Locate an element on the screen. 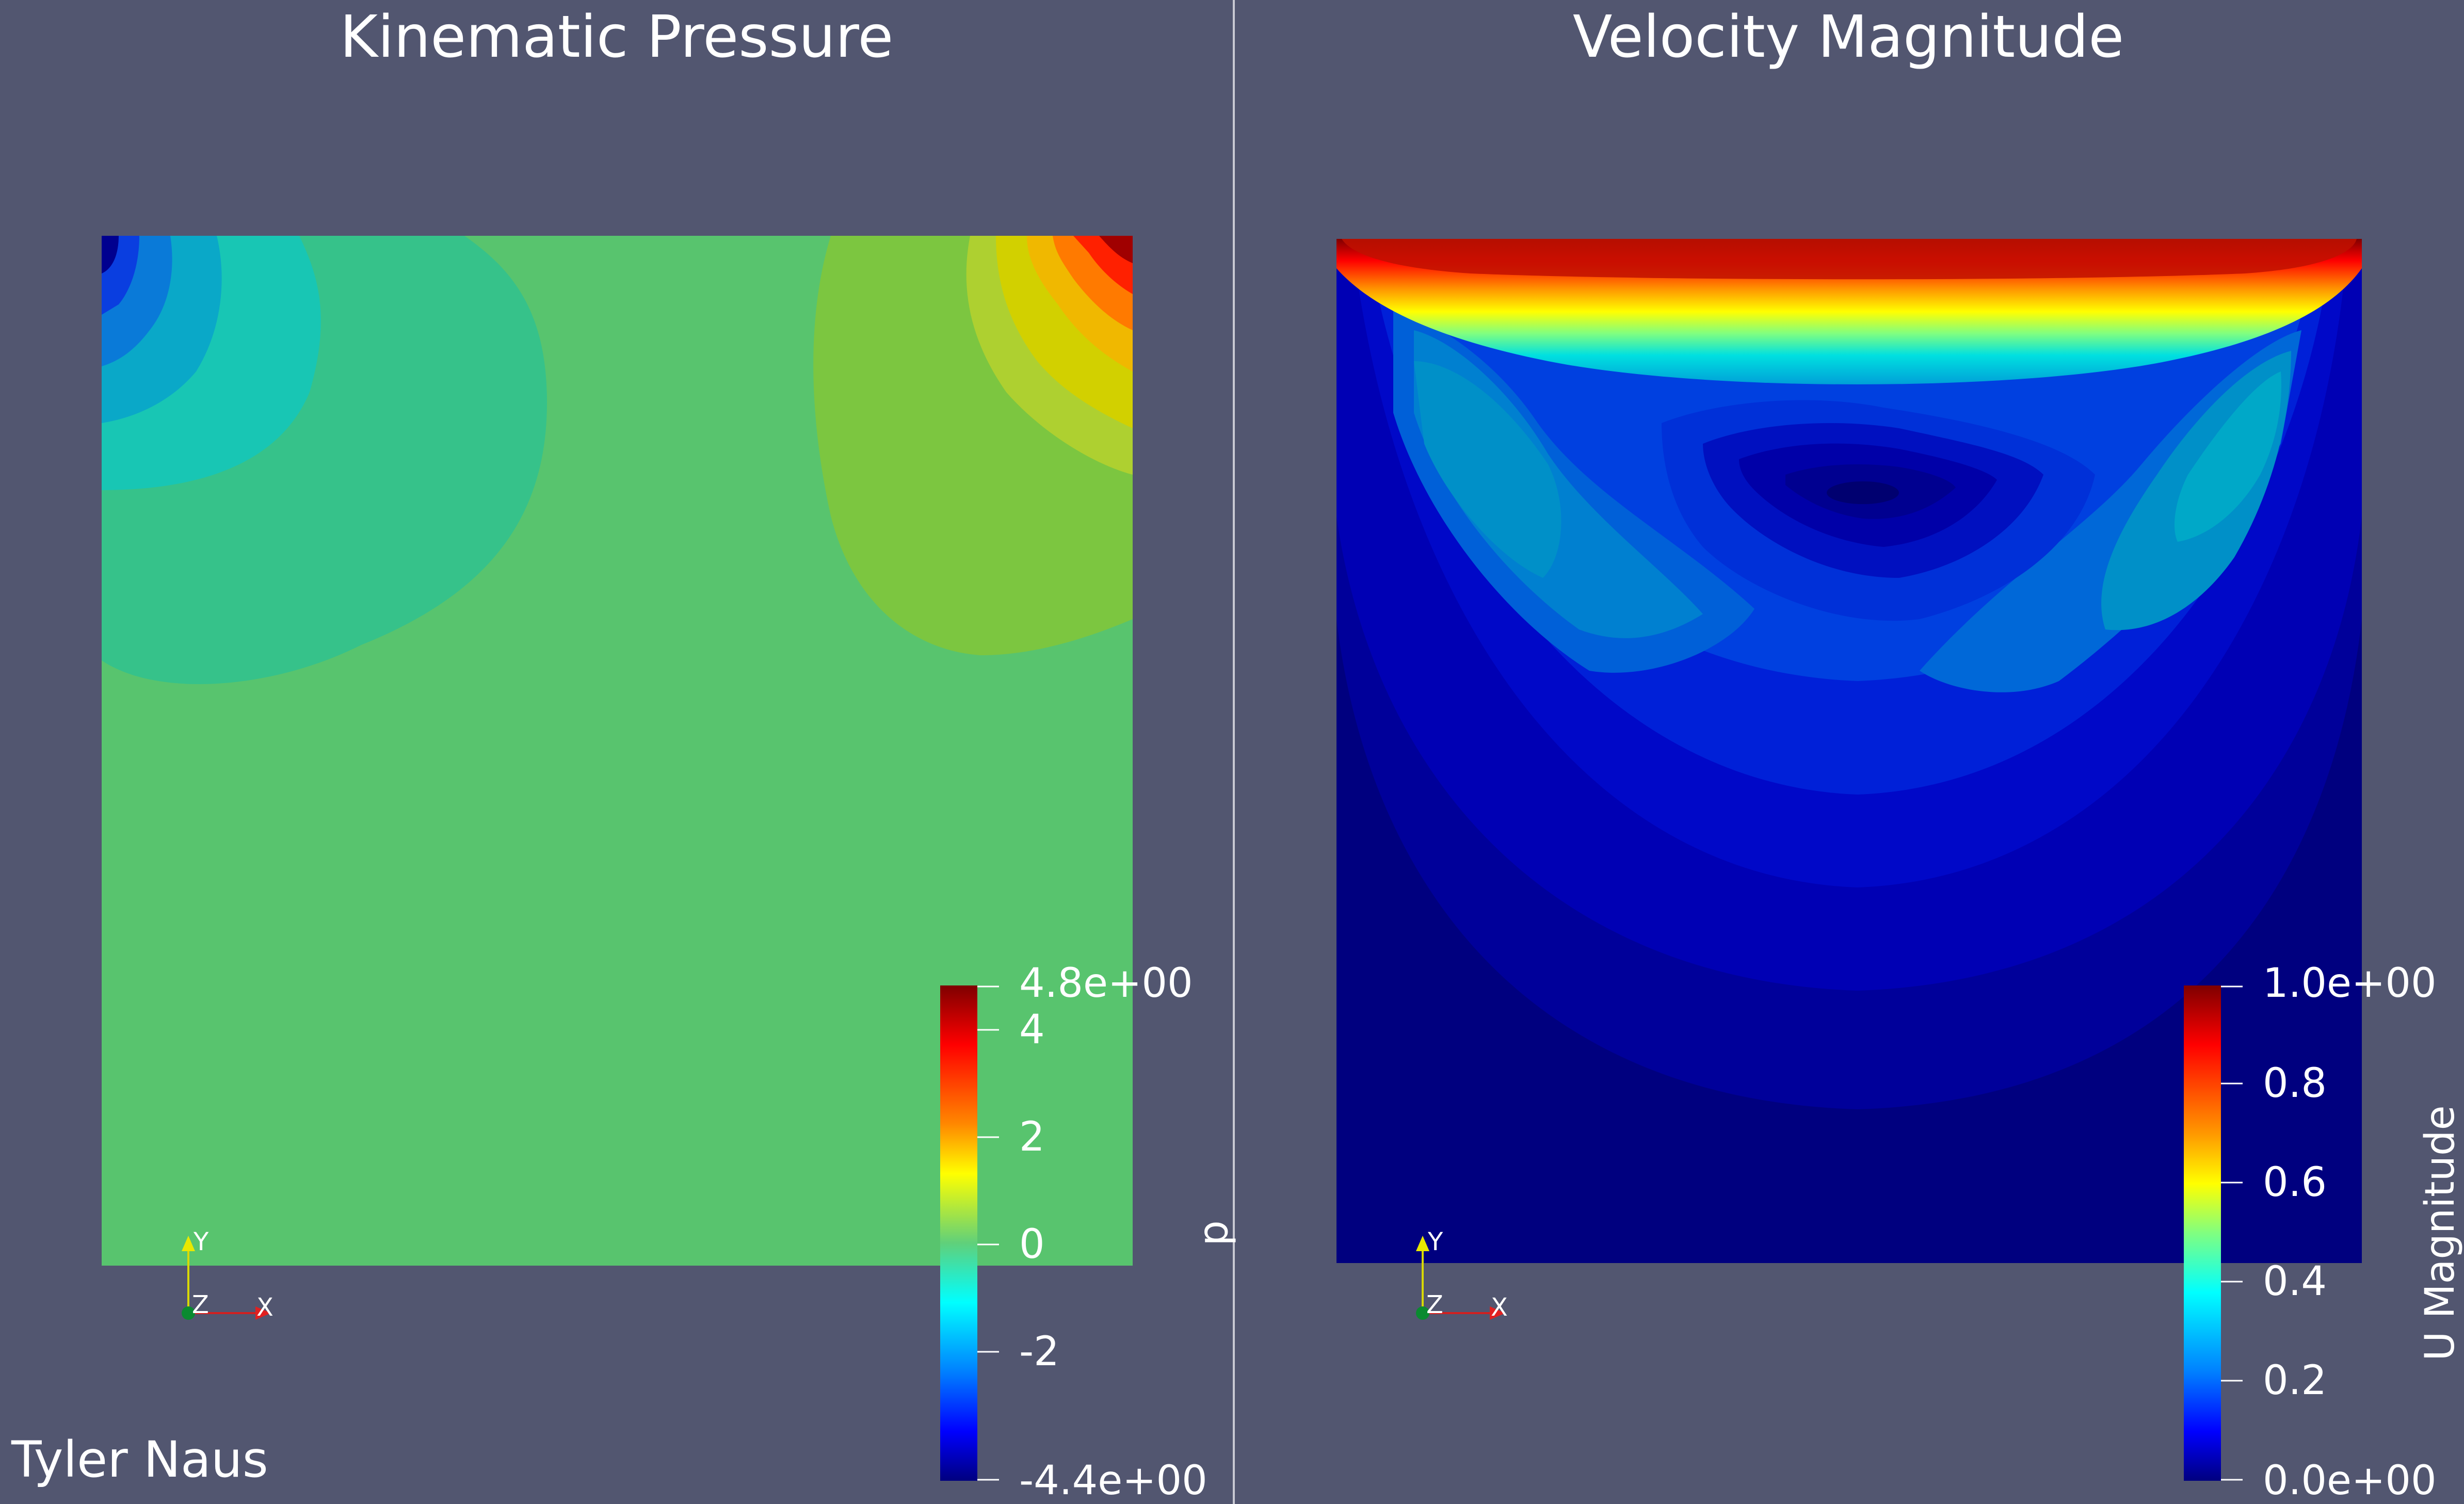 The height and width of the screenshot is (1504, 2464). pressure-tick-neg2: -2 is located at coordinates (1039, 1352).